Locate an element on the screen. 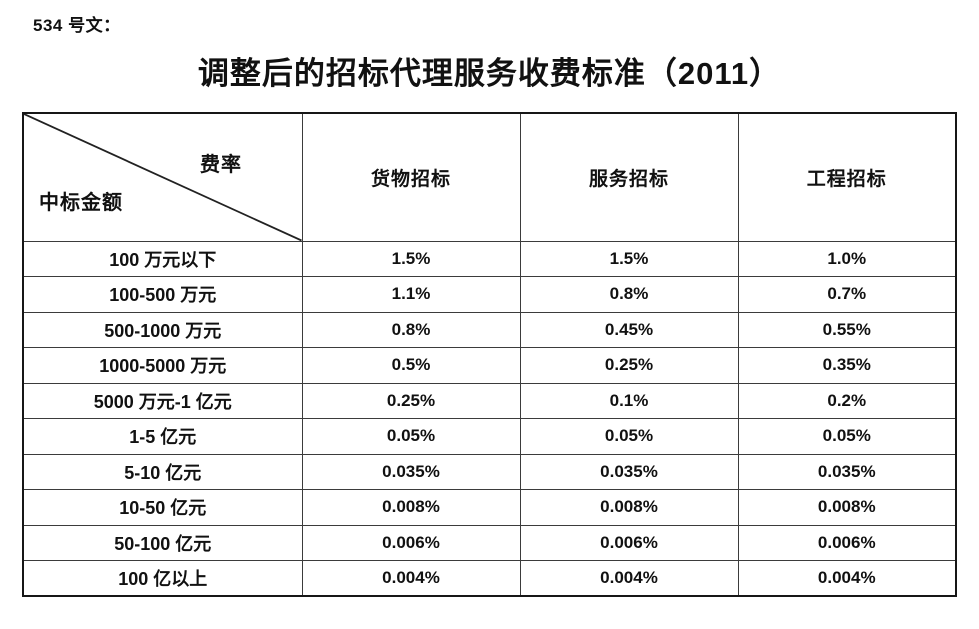 Image resolution: width=979 pixels, height=629 pixels. table-row: 500-1000 万元 0.8% 0.45% 0.55% is located at coordinates (489, 329).